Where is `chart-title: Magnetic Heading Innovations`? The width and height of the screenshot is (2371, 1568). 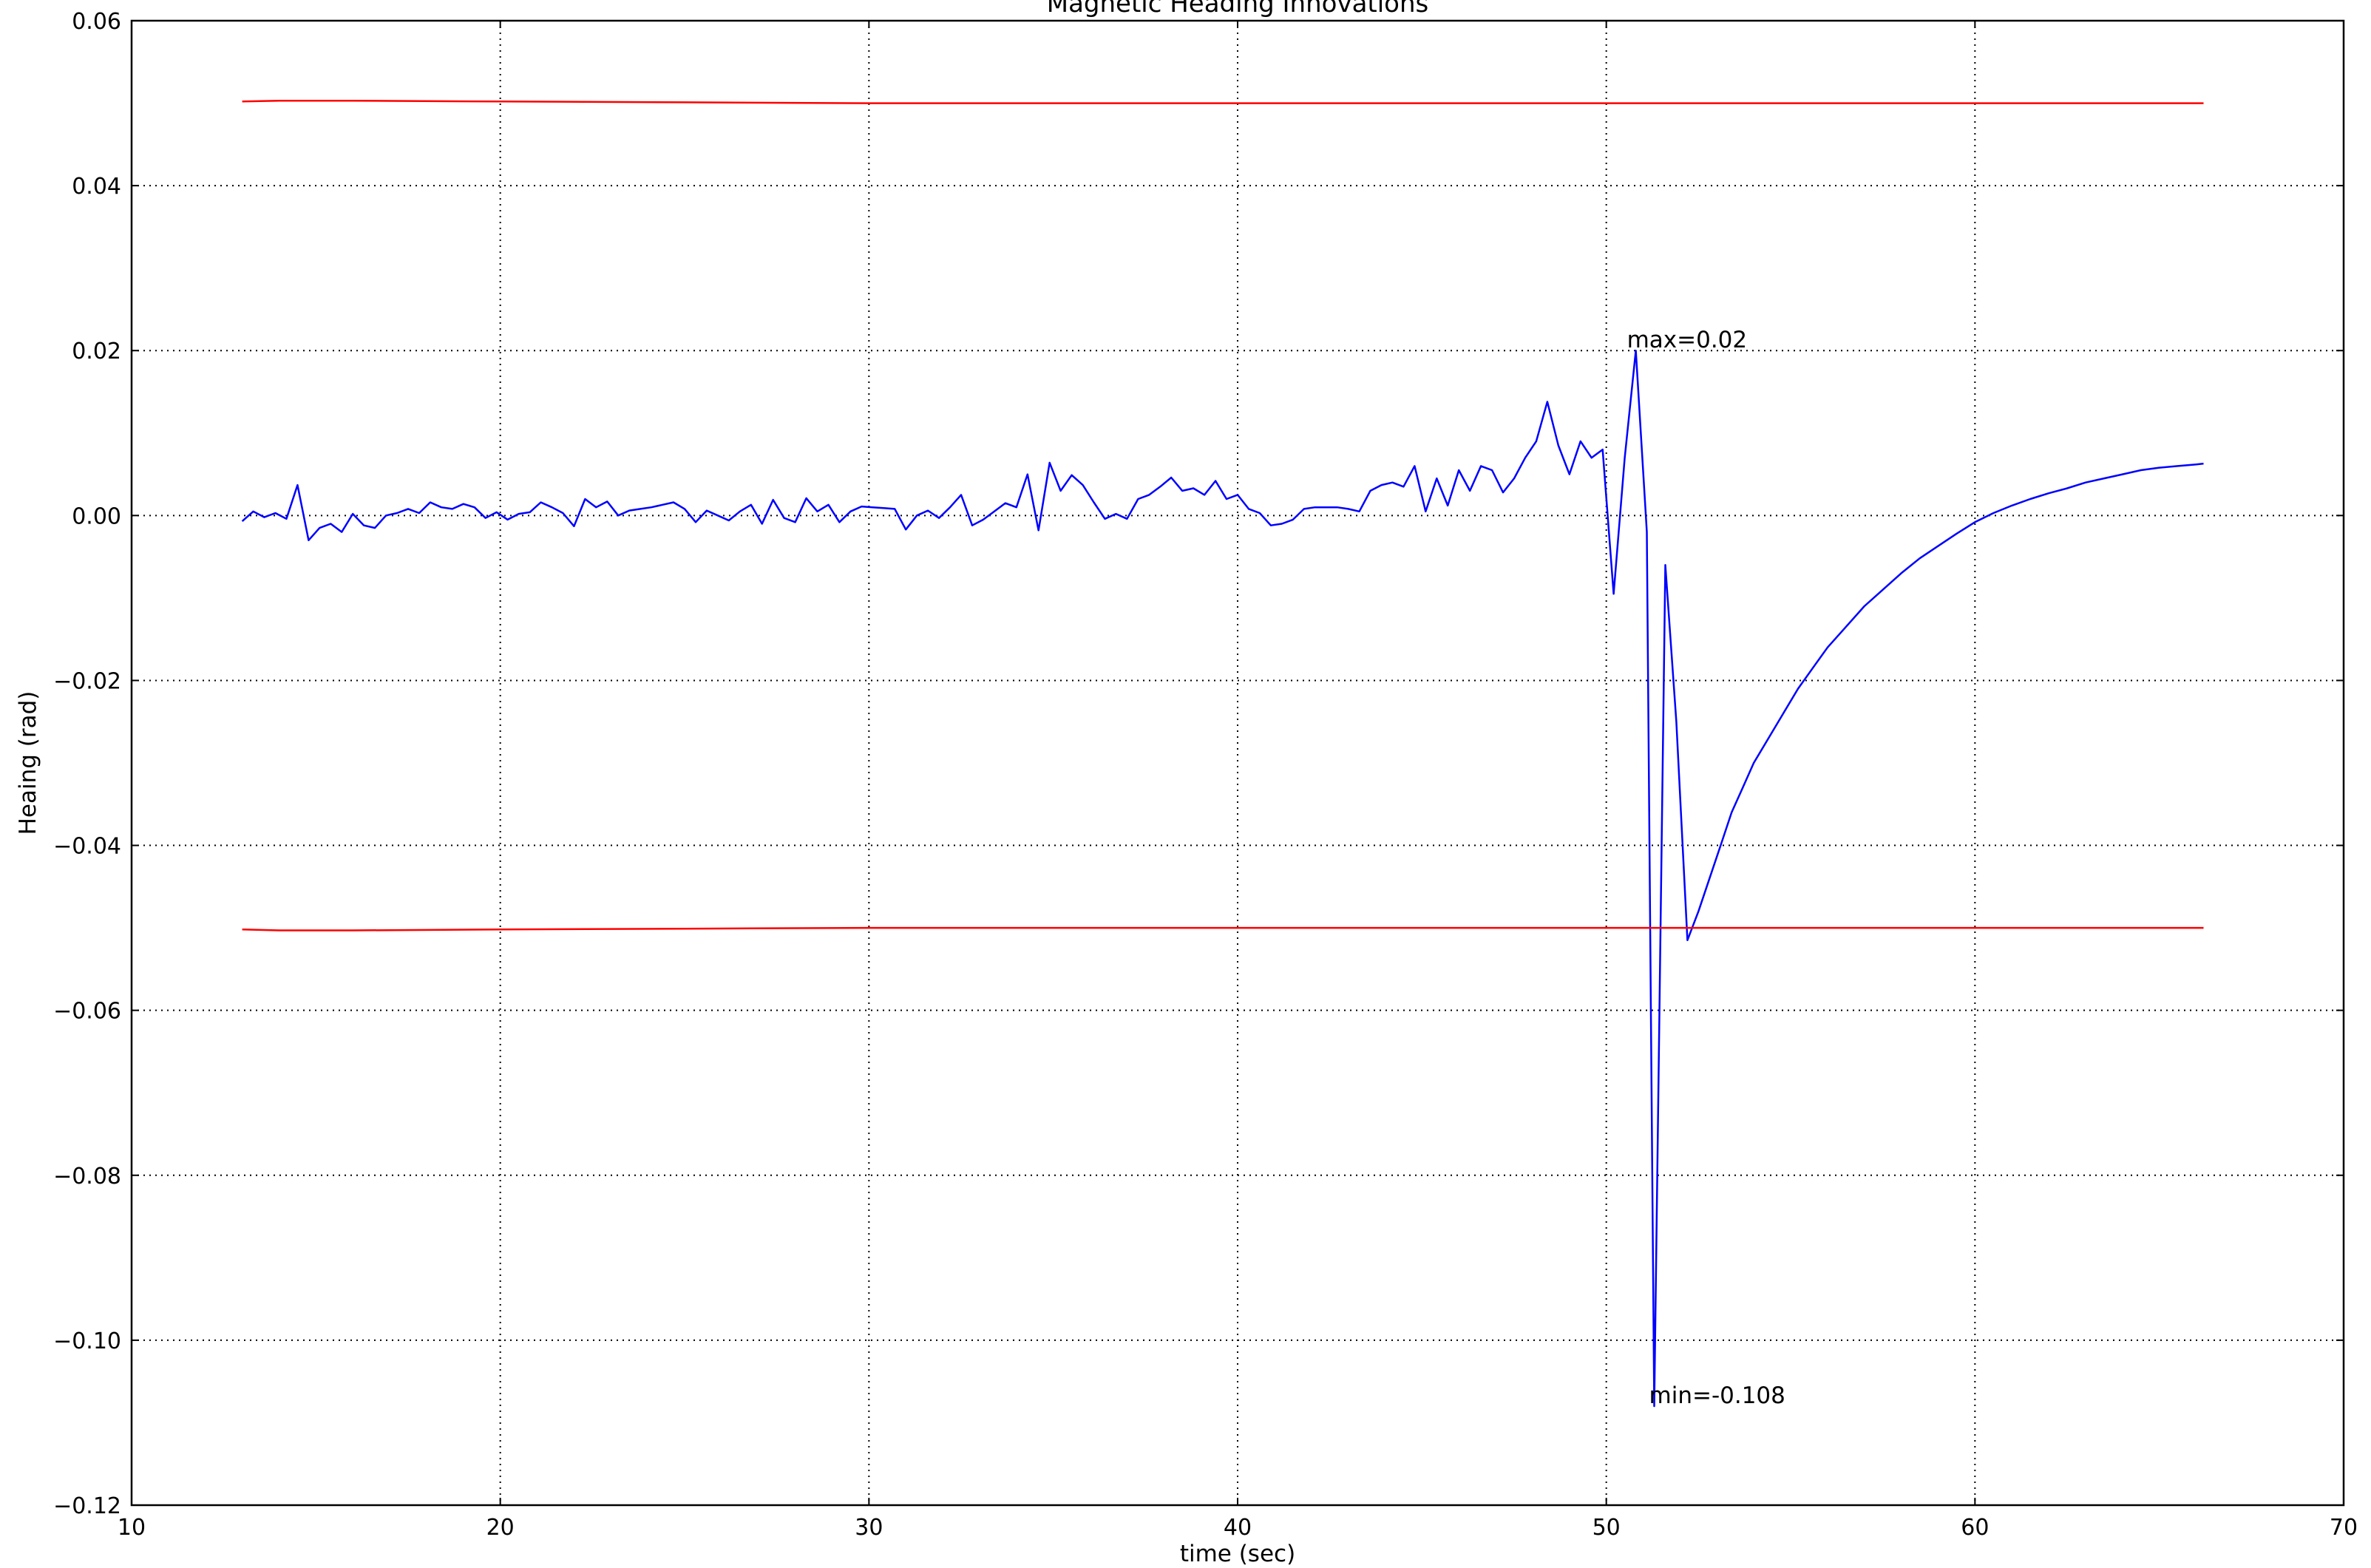
chart-title: Magnetic Heading Innovations is located at coordinates (1238, 9).